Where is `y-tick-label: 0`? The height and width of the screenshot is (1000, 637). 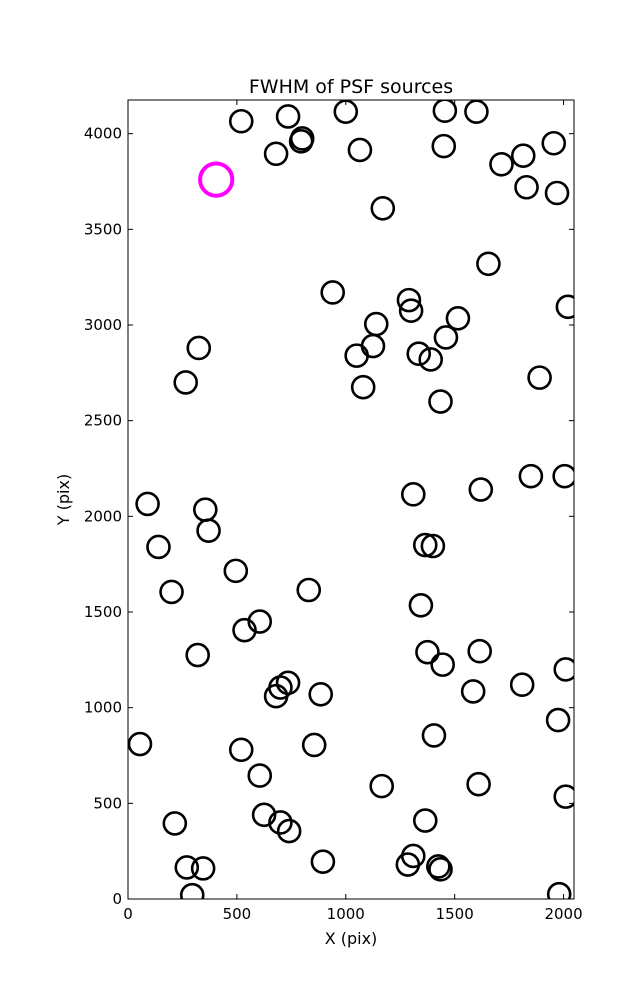
y-tick-label: 0 is located at coordinates (117, 899).